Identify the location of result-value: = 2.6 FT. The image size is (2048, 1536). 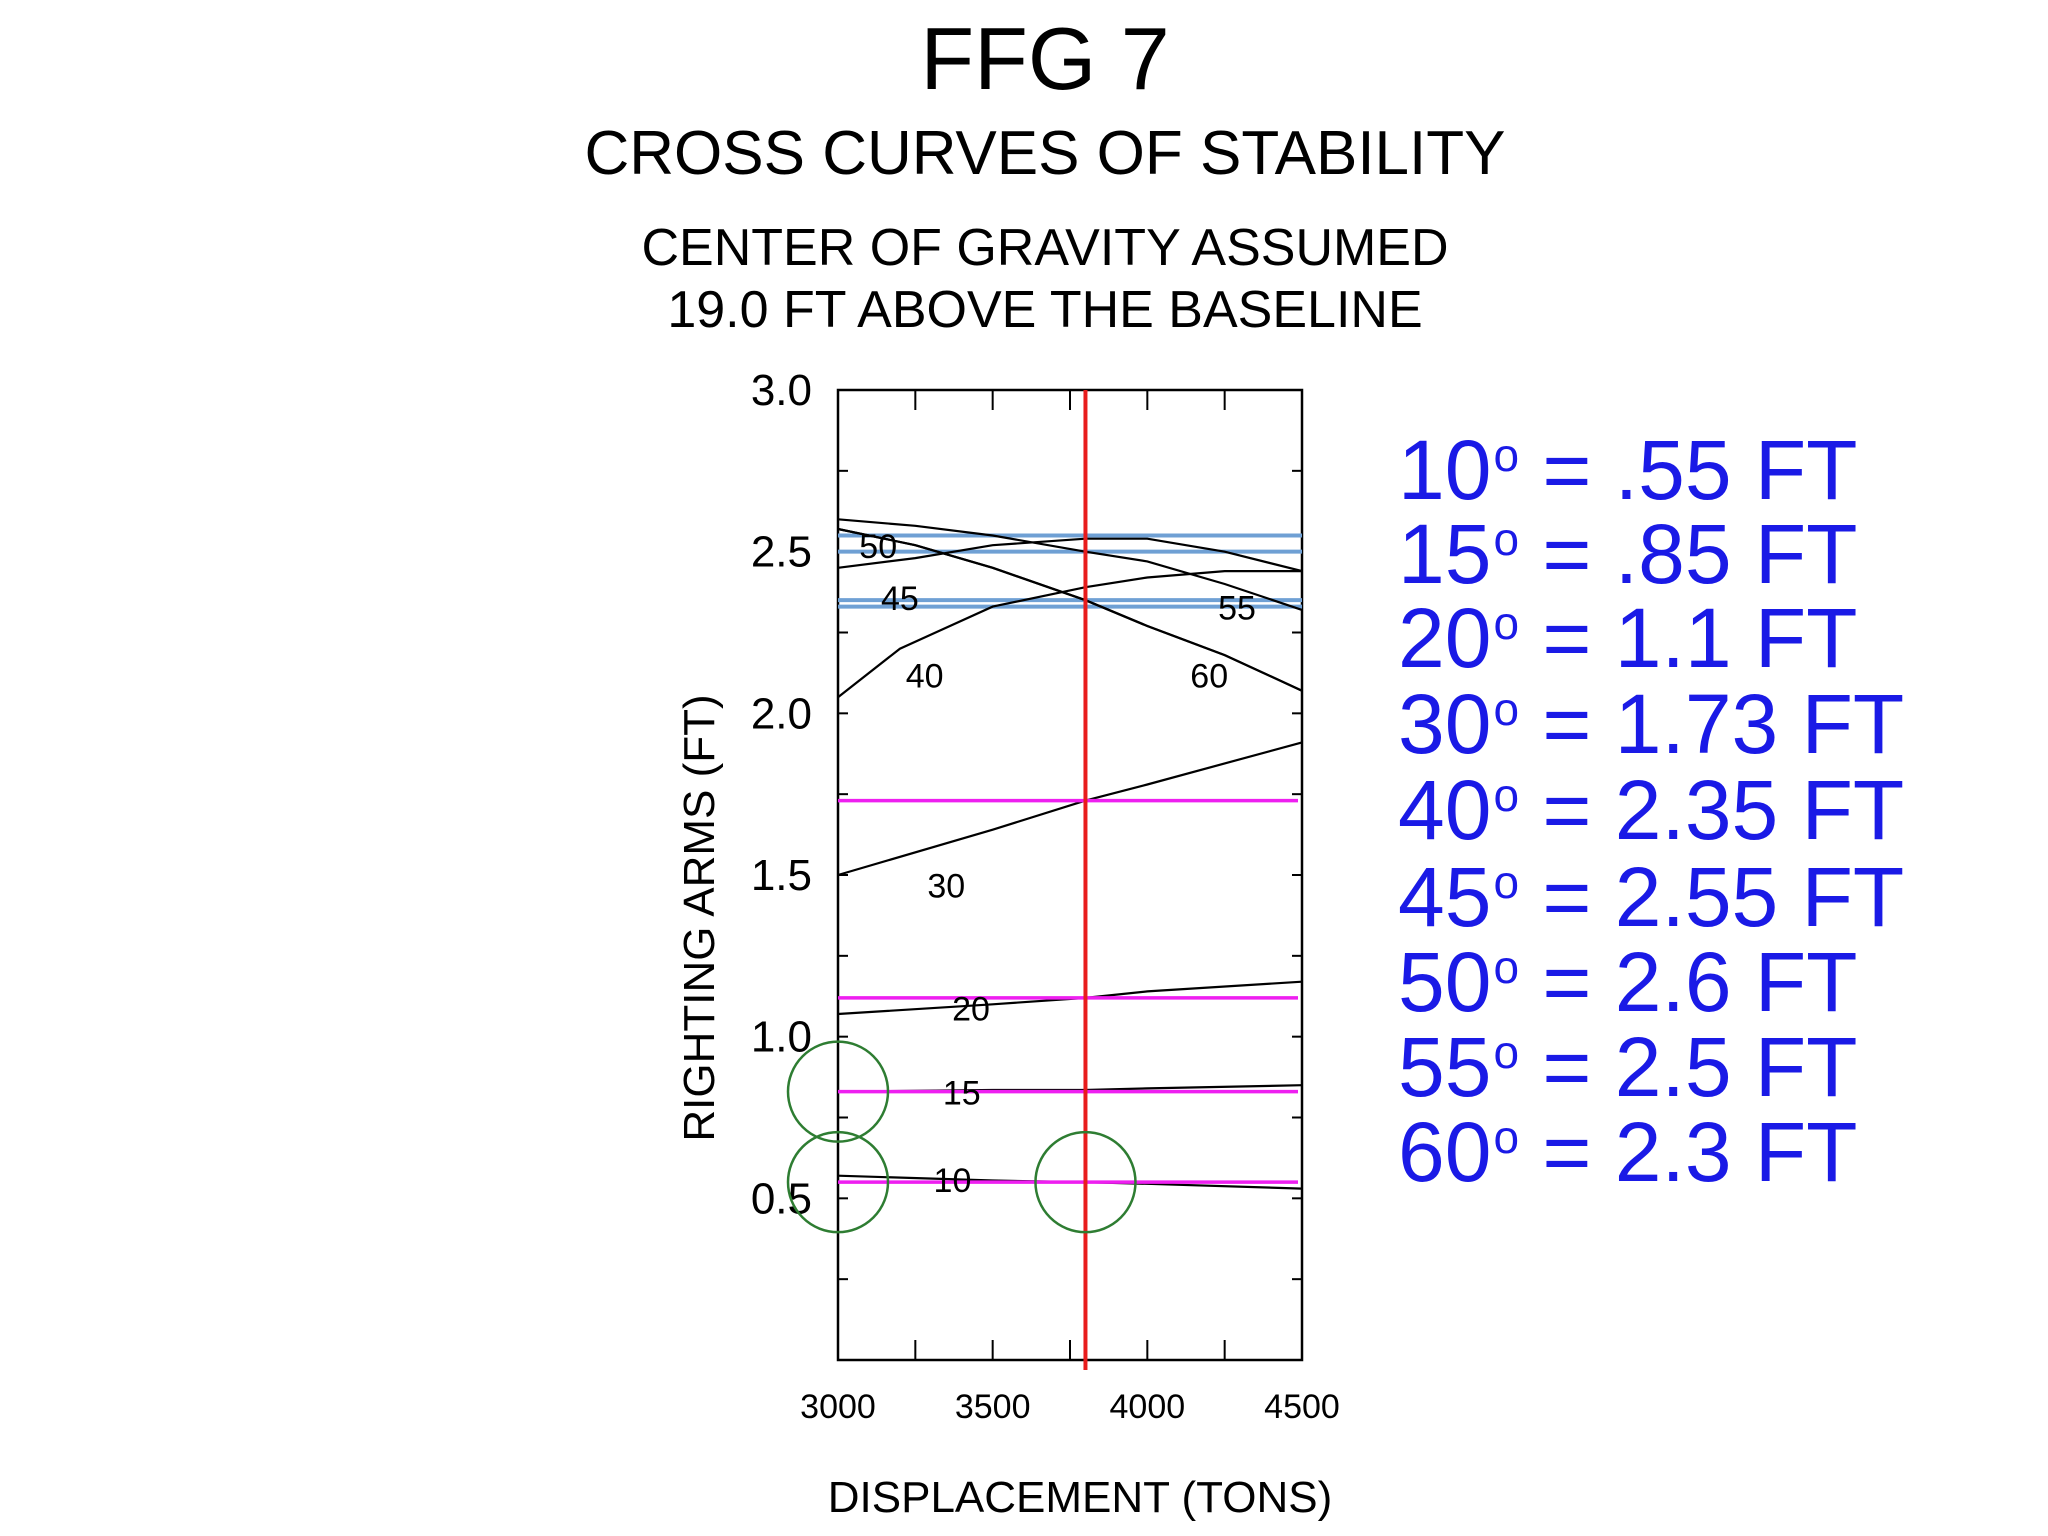
(1688, 982).